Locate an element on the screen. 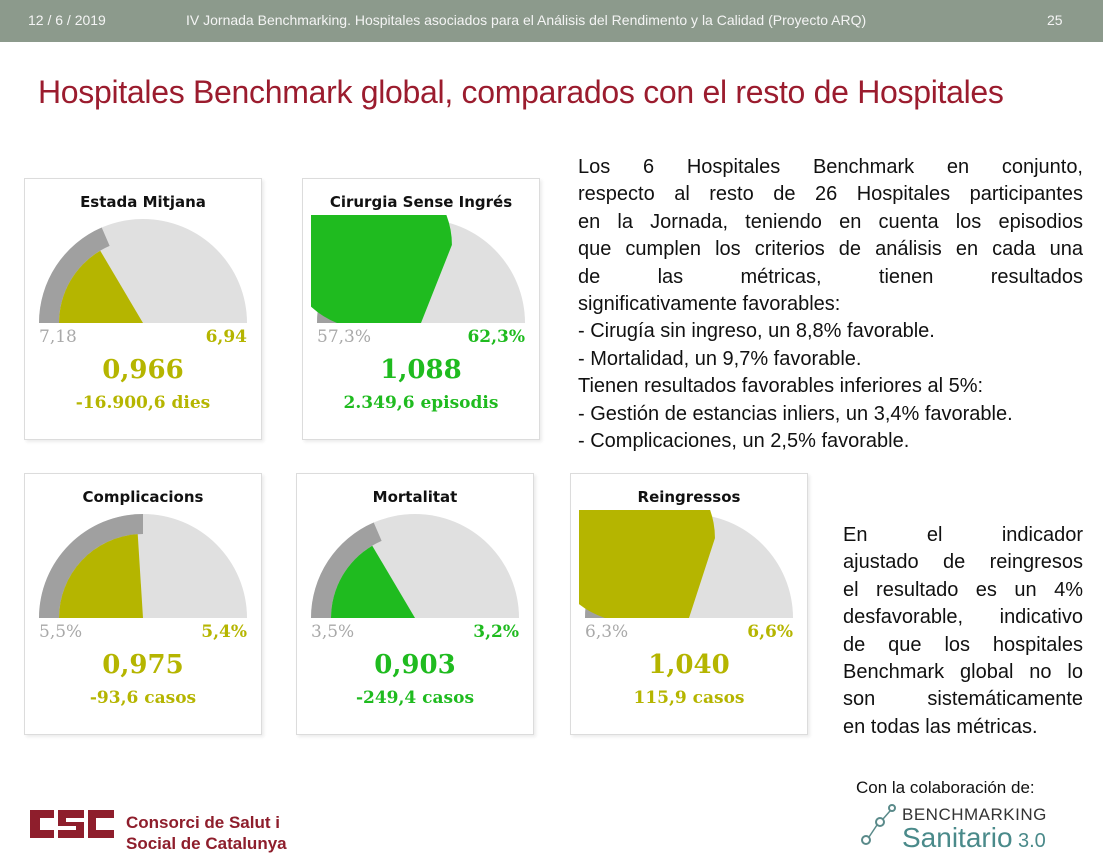 This screenshot has width=1103, height=860. gauge-index: 1,088 is located at coordinates (421, 370).